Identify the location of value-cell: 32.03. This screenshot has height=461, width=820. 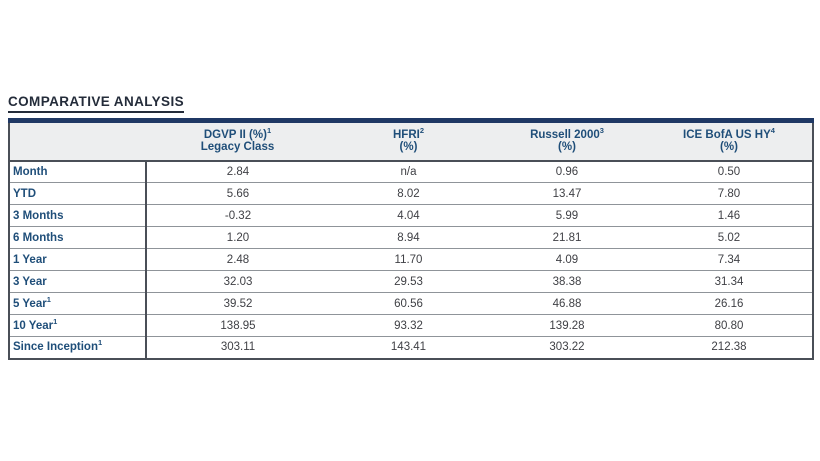
(237, 281).